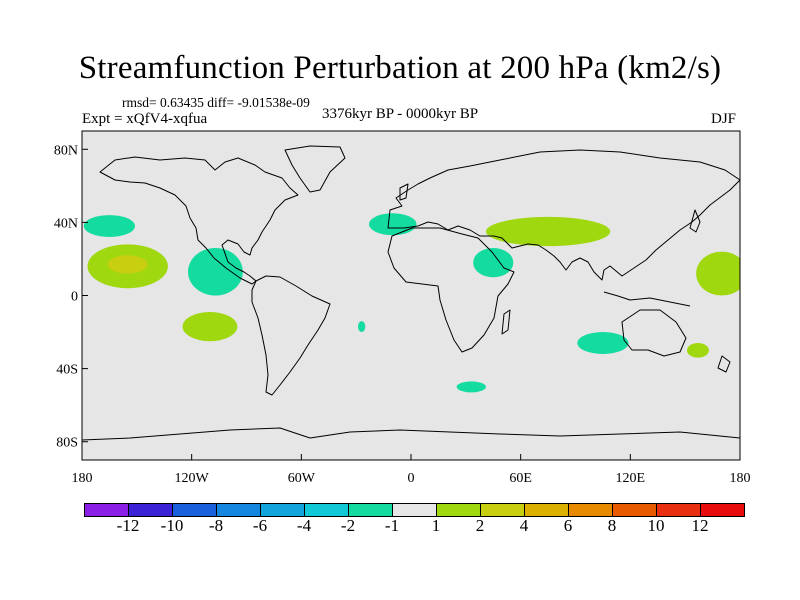  I want to click on coast-maritime-continent, so click(647, 299).